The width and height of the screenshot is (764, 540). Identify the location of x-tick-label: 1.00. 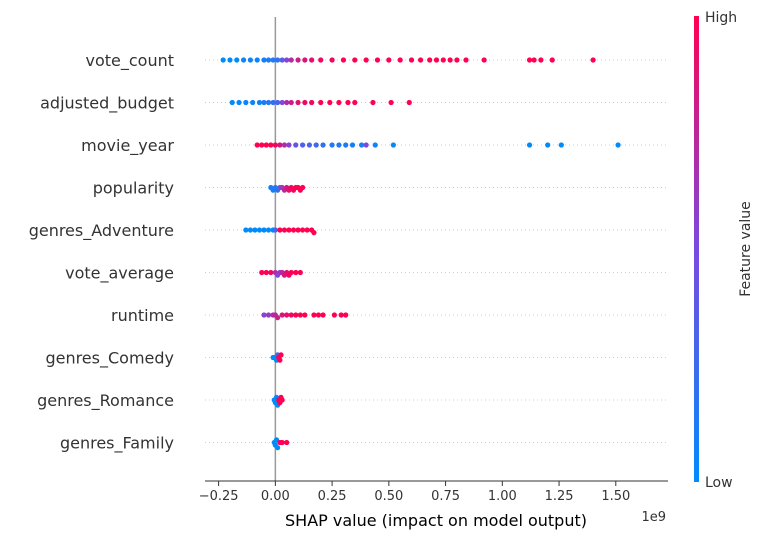
(502, 496).